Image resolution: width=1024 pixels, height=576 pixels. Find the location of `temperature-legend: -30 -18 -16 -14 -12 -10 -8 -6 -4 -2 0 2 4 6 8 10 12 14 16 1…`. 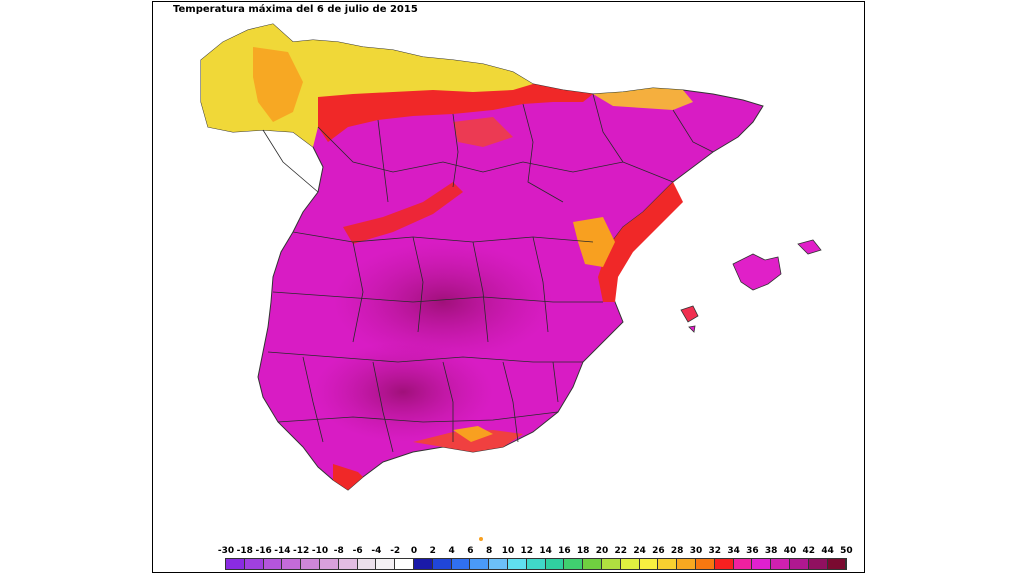

temperature-legend: -30 -18 -16 -14 -12 -10 -8 -6 -4 -2 0 2 4 6 8 10 12 14 16 1… is located at coordinates (535, 558).